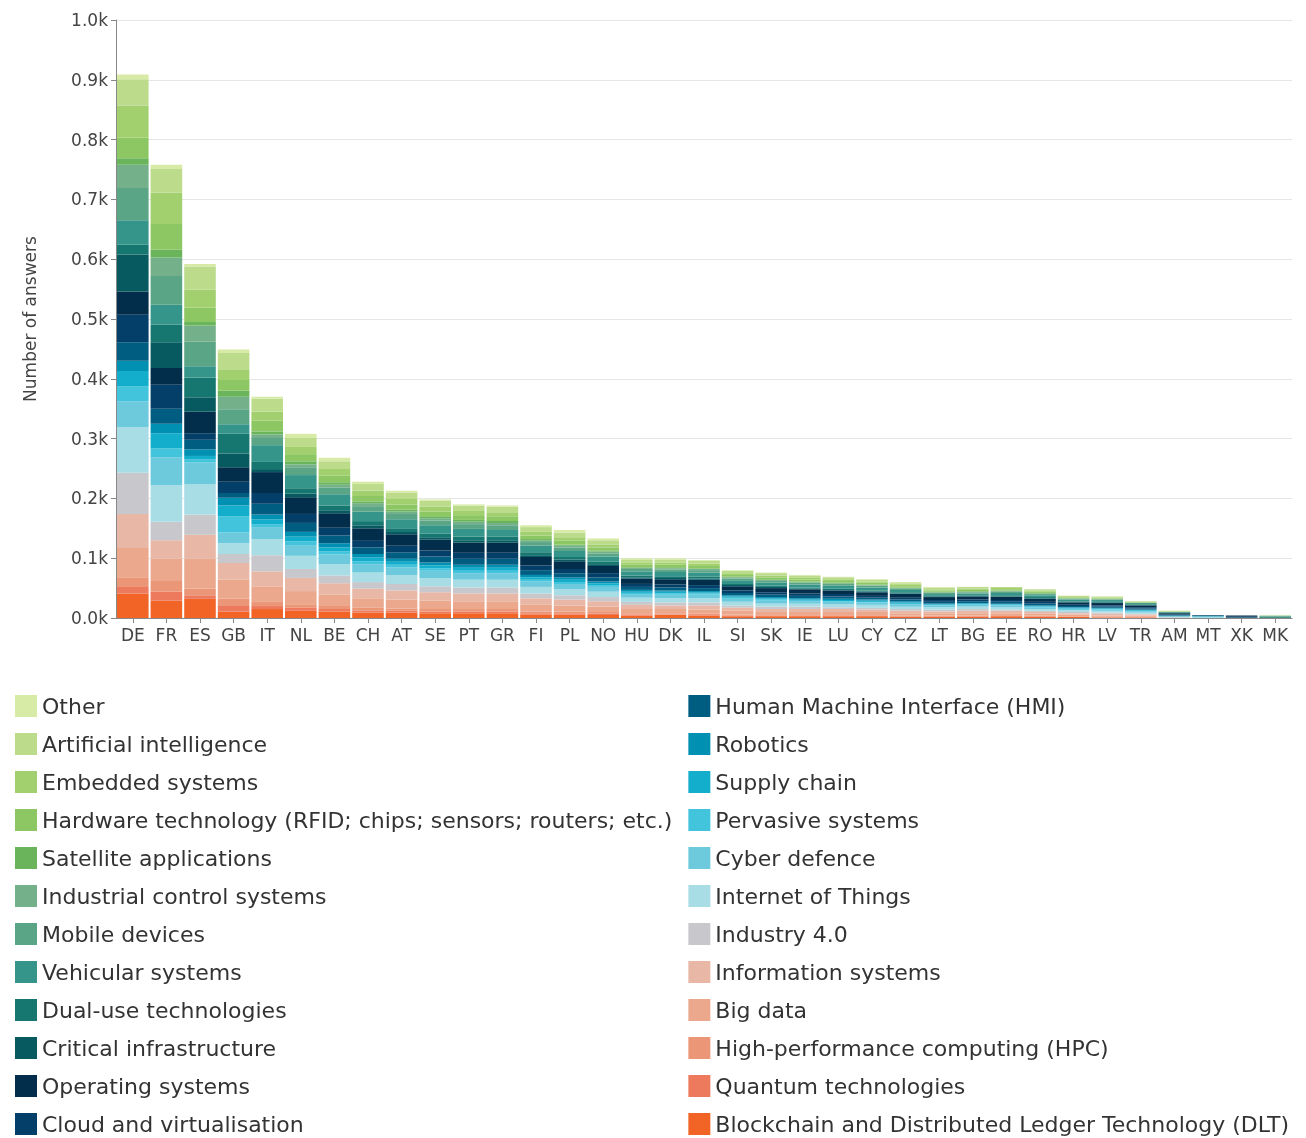 The image size is (1306, 1138). I want to click on x-tick-label: DK, so click(671, 634).